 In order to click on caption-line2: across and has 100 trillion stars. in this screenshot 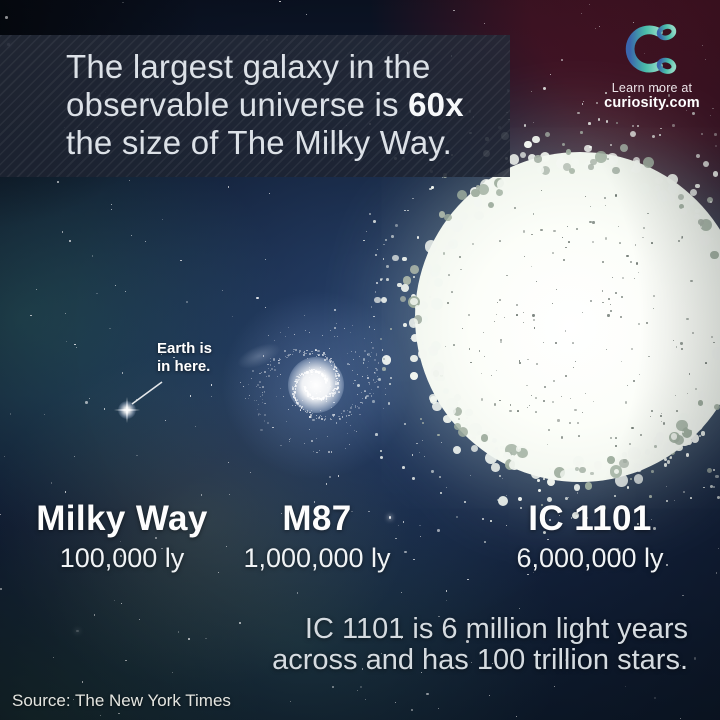, I will do `click(480, 660)`.